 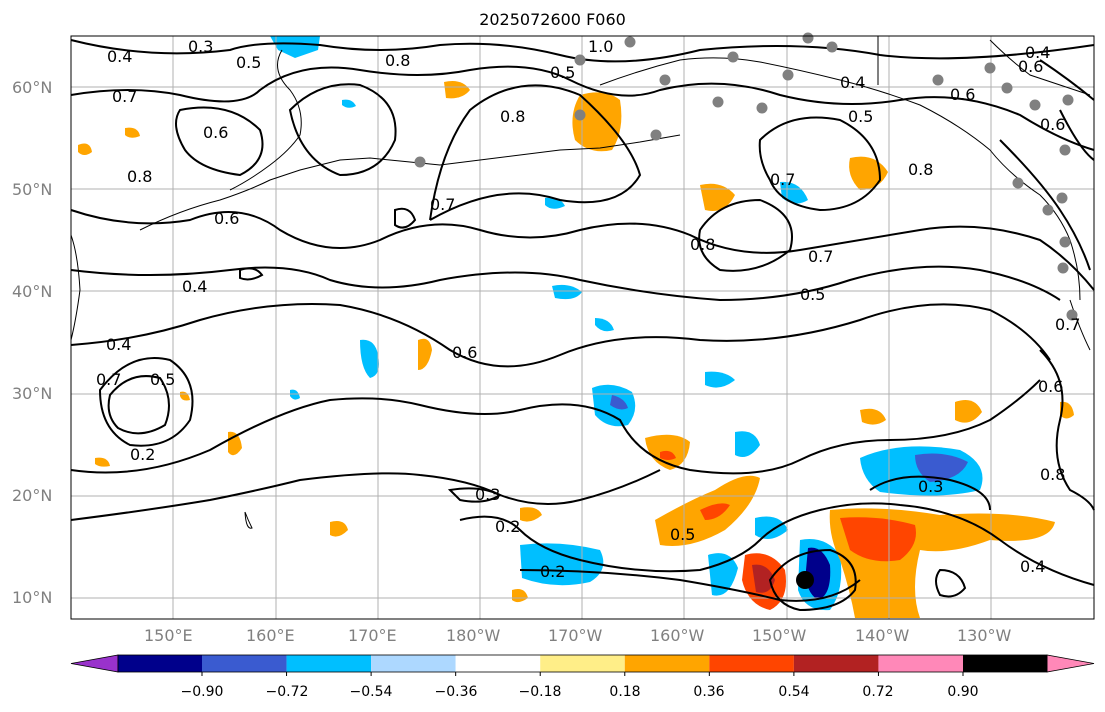 I want to click on shade-patch-darkblue, so click(x=941, y=467).